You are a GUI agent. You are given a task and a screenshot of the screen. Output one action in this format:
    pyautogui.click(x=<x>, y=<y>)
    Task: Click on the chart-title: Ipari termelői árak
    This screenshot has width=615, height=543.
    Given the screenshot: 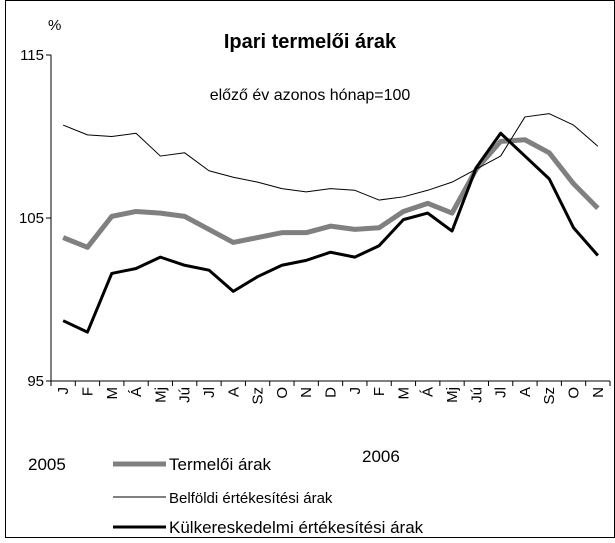 What is the action you would take?
    pyautogui.click(x=310, y=42)
    